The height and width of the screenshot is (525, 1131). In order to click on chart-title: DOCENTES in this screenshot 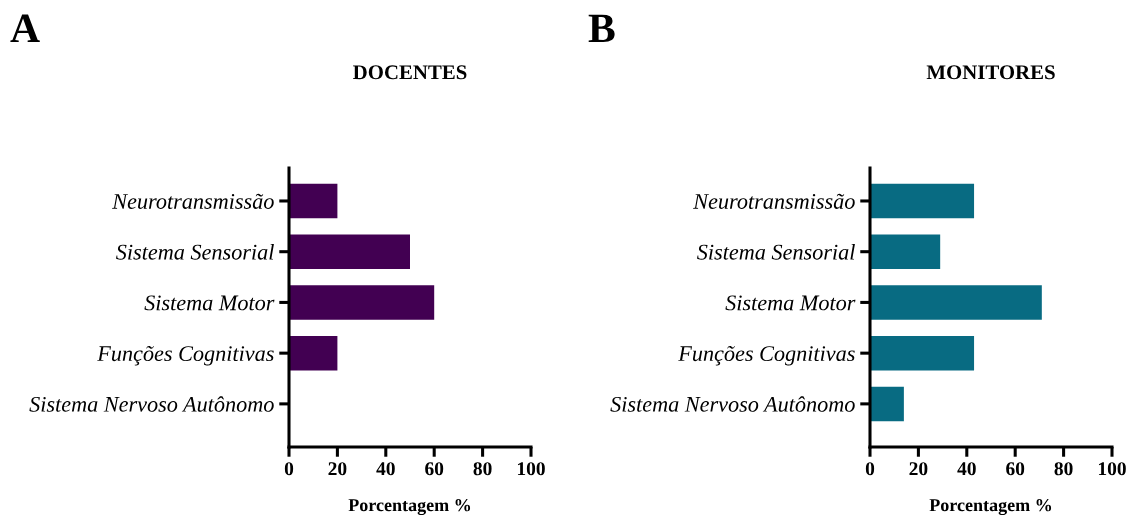, I will do `click(410, 72)`.